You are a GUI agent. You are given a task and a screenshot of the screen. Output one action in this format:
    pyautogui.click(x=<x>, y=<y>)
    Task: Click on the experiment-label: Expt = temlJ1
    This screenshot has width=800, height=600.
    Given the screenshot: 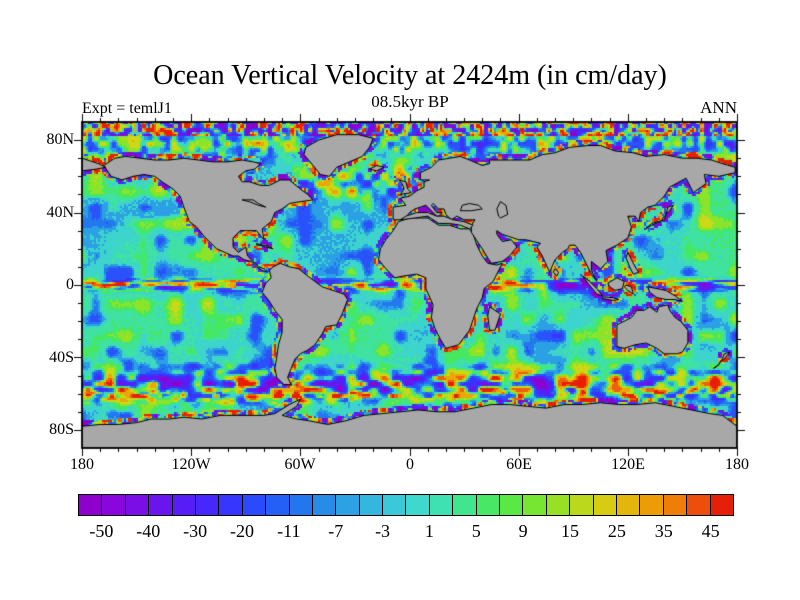 What is the action you would take?
    pyautogui.click(x=127, y=108)
    